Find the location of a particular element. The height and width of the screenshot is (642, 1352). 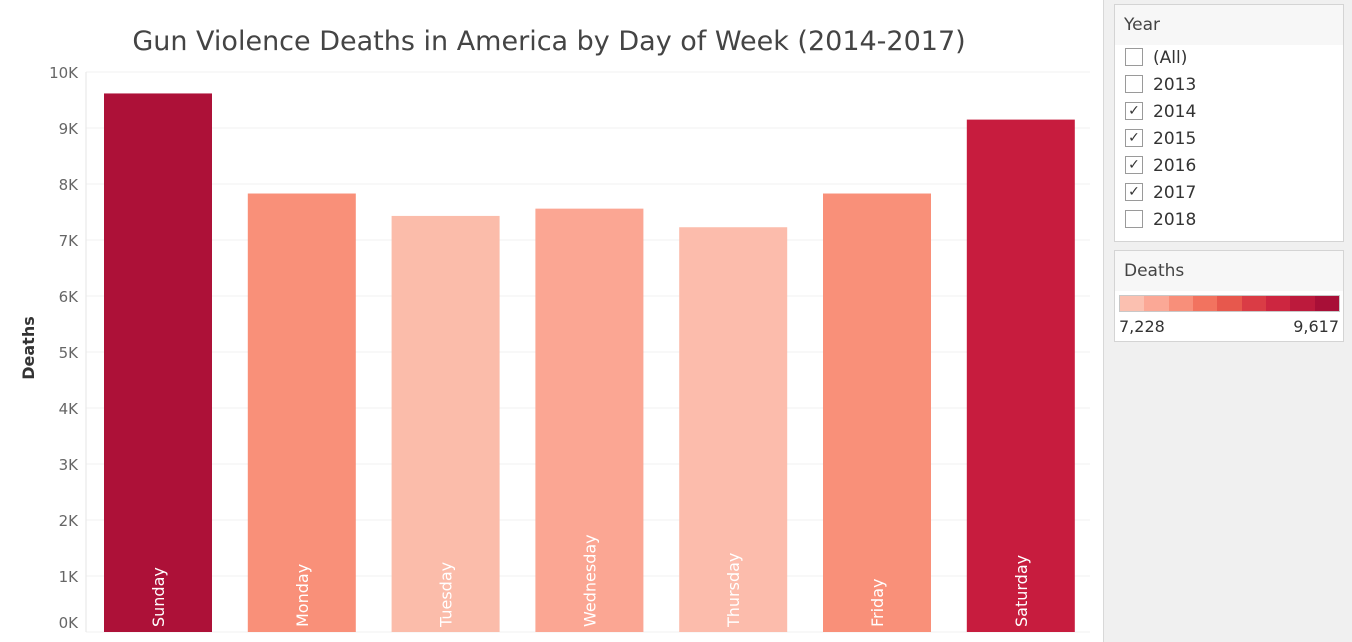

year-filter-list: (All) 2013 ✓ 2014 ✓ 2015 ✓ 2016 ✓ 2017 2018 is located at coordinates (1229, 139).